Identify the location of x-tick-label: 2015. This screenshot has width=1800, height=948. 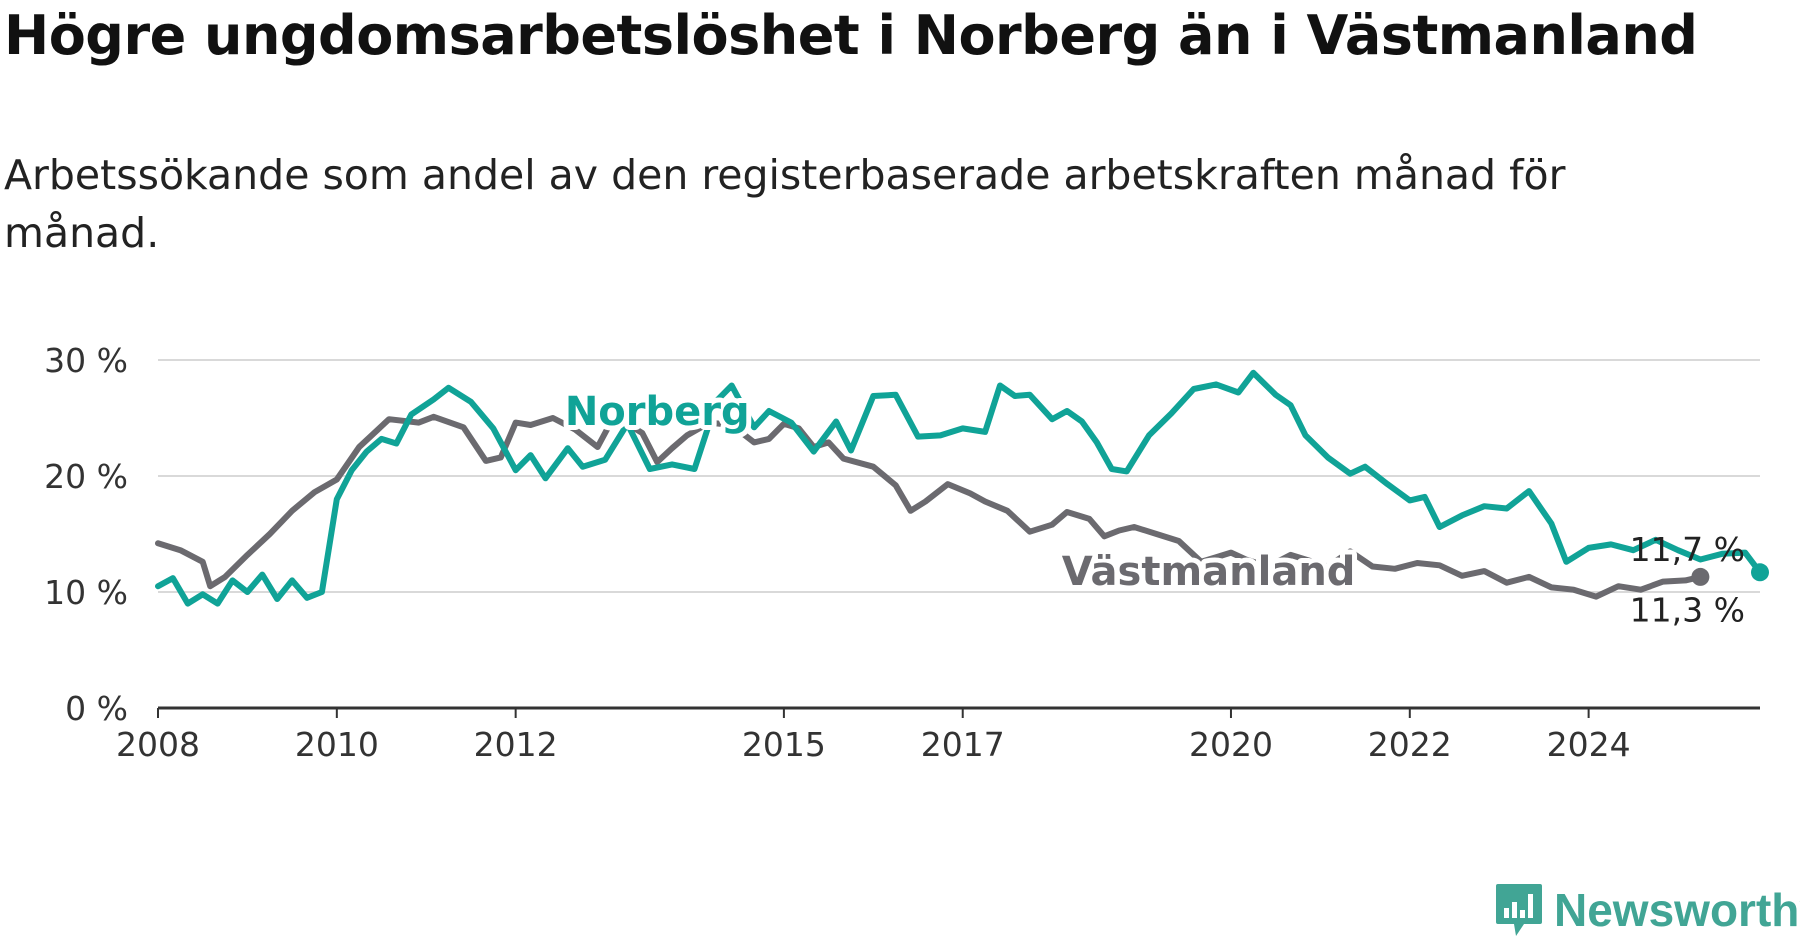
(784, 744).